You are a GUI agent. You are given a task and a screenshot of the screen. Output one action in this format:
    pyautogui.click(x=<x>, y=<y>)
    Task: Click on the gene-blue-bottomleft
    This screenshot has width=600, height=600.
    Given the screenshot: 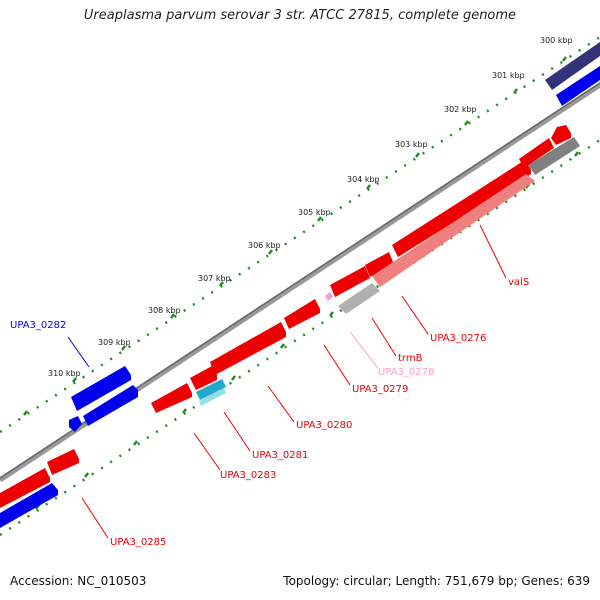 What is the action you would take?
    pyautogui.click(x=29, y=505)
    